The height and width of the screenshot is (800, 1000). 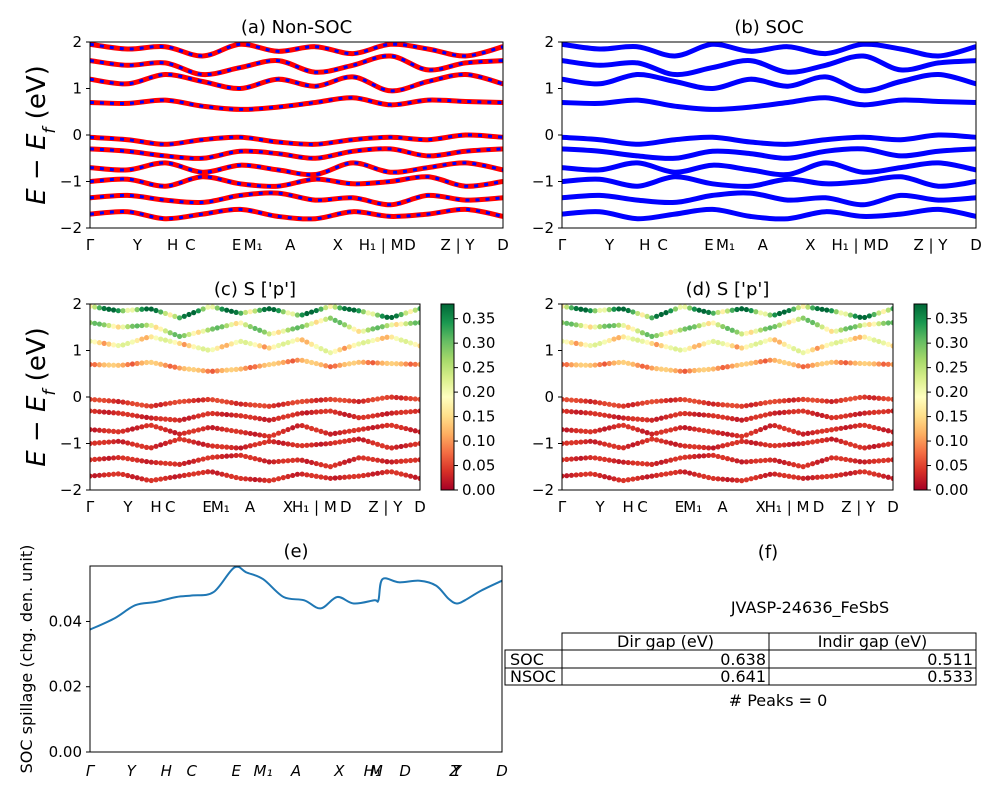 What do you see at coordinates (478, 392) in the screenshot?
I see `colorbar-tick-label: 0.20` at bounding box center [478, 392].